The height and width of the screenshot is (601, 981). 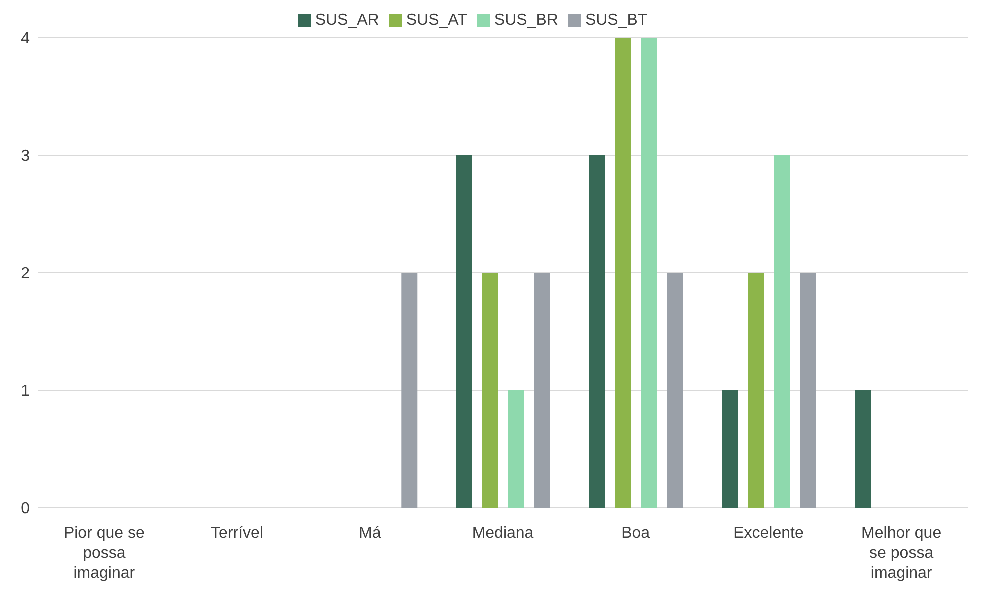 What do you see at coordinates (526, 20) in the screenshot?
I see `legend-label: SUS_BR` at bounding box center [526, 20].